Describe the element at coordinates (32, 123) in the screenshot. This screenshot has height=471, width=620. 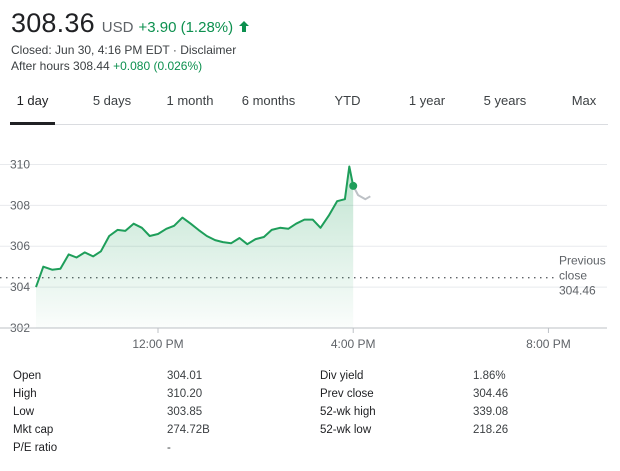
I see `active-tab-indicator` at that location.